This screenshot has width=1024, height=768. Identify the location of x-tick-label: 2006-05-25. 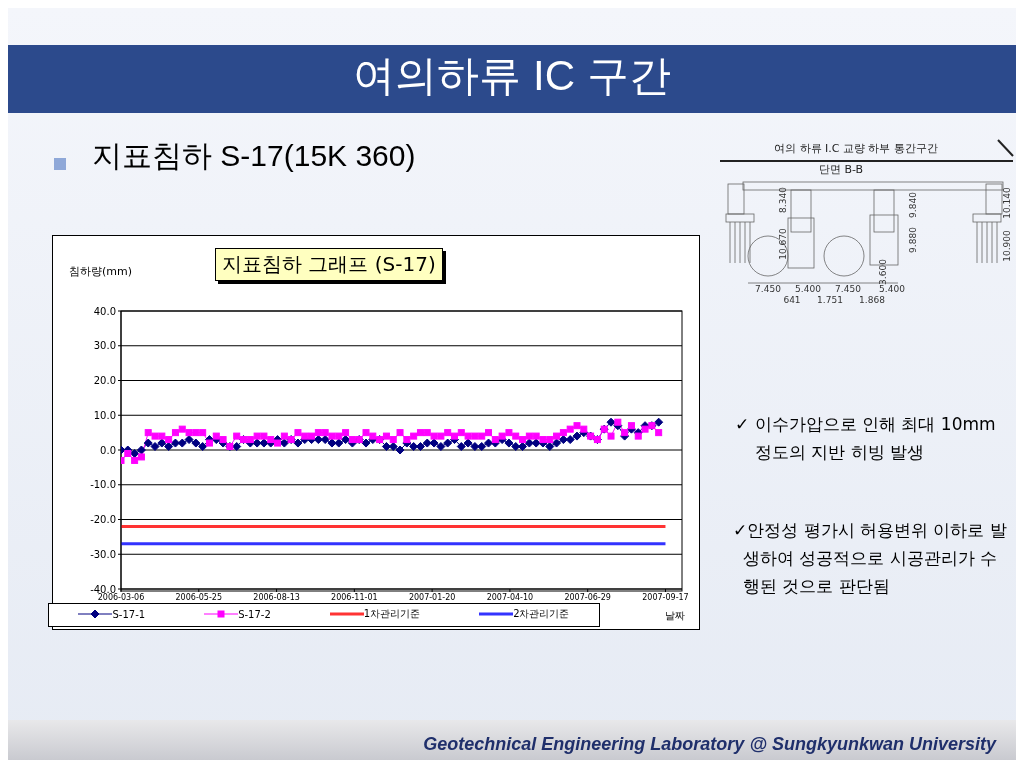
(199, 597).